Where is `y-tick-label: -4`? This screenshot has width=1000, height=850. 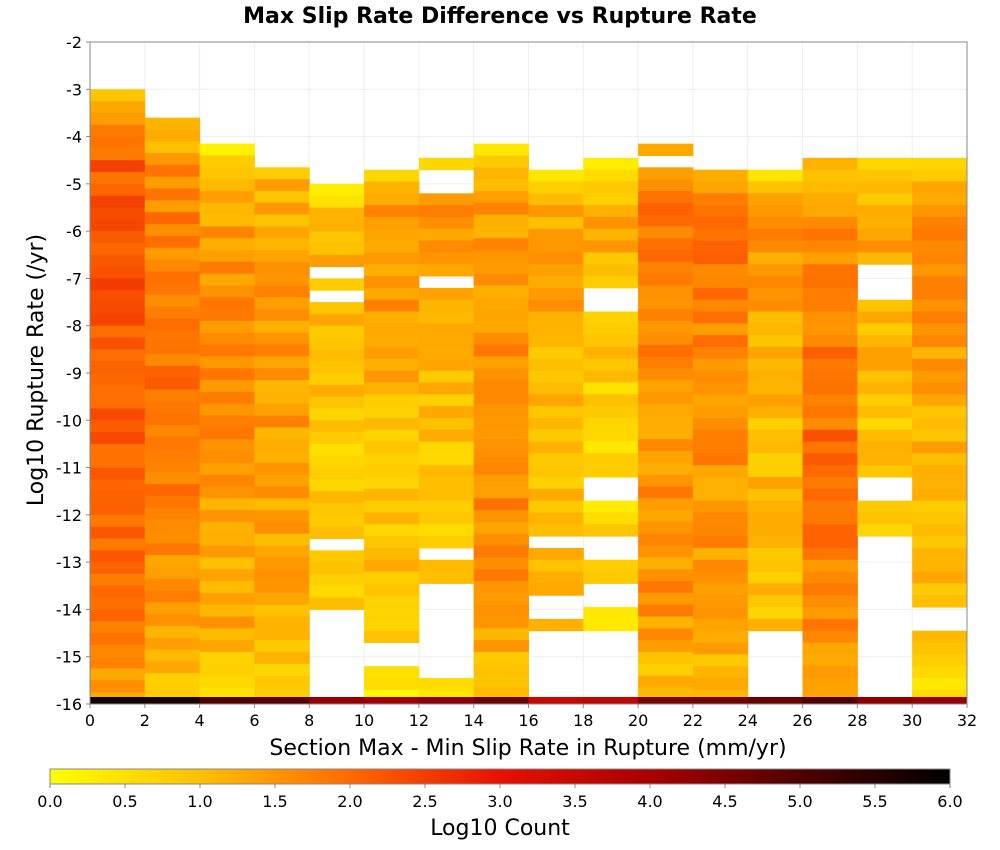
y-tick-label: -4 is located at coordinates (74, 137).